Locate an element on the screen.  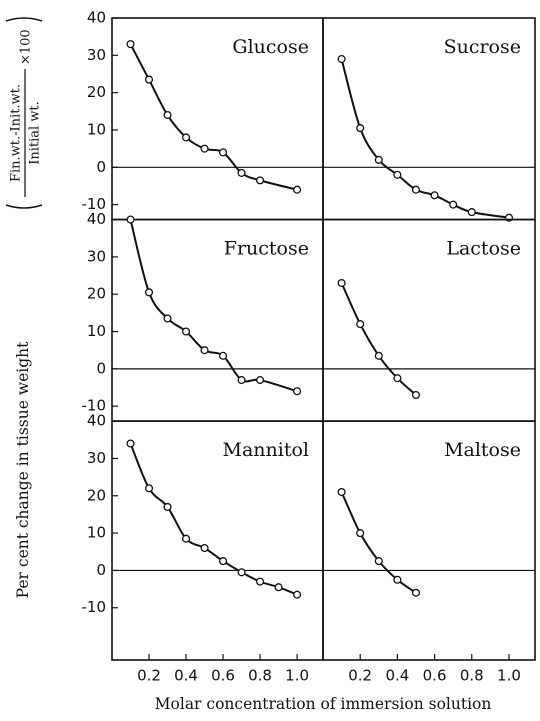
y-axis-label: Per cent change in tissue weight is located at coordinates (23, 469).